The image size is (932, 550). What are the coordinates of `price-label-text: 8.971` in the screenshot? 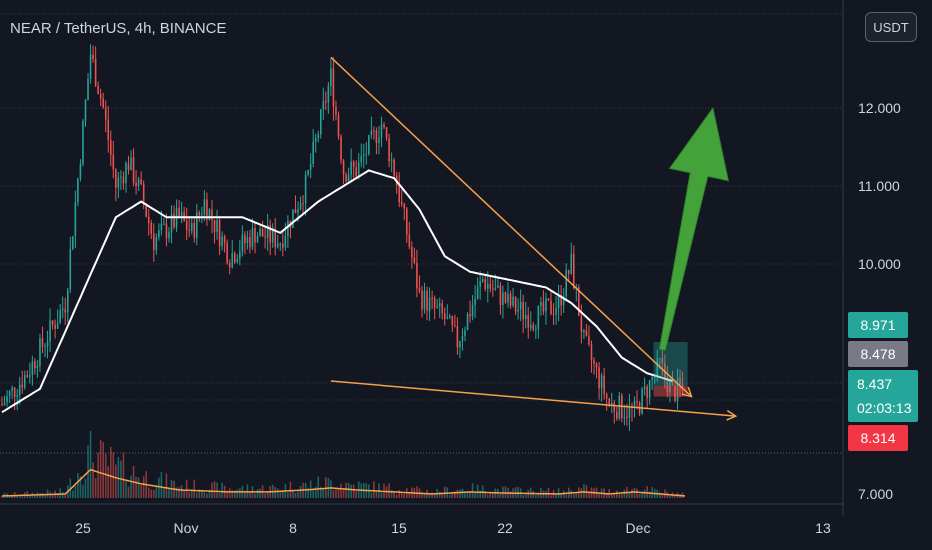 It's located at (877, 325).